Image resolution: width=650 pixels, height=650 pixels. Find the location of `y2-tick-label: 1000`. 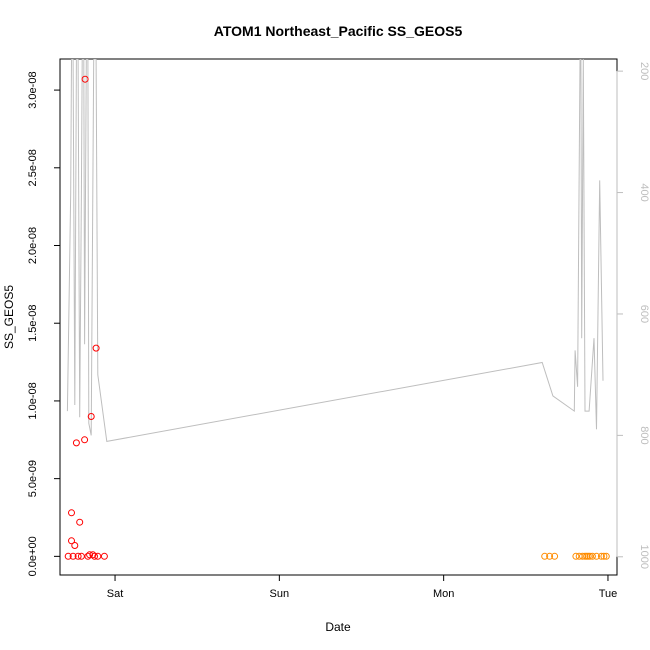

y2-tick-label: 1000 is located at coordinates (644, 557).